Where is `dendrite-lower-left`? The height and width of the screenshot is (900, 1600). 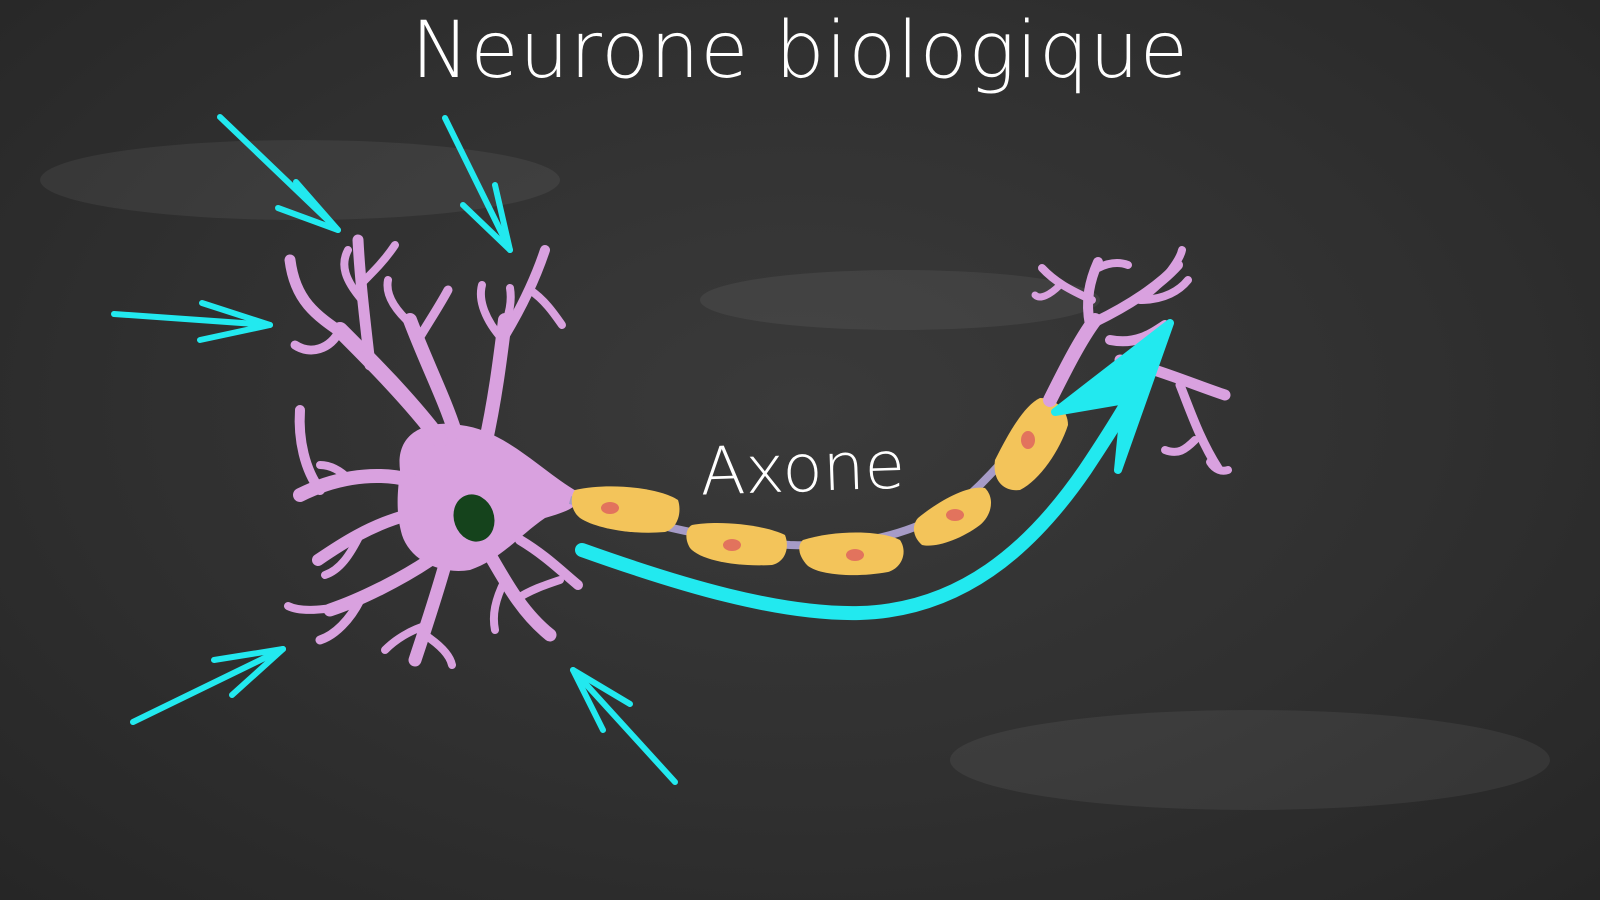
dendrite-lower-left is located at coordinates (380, 585).